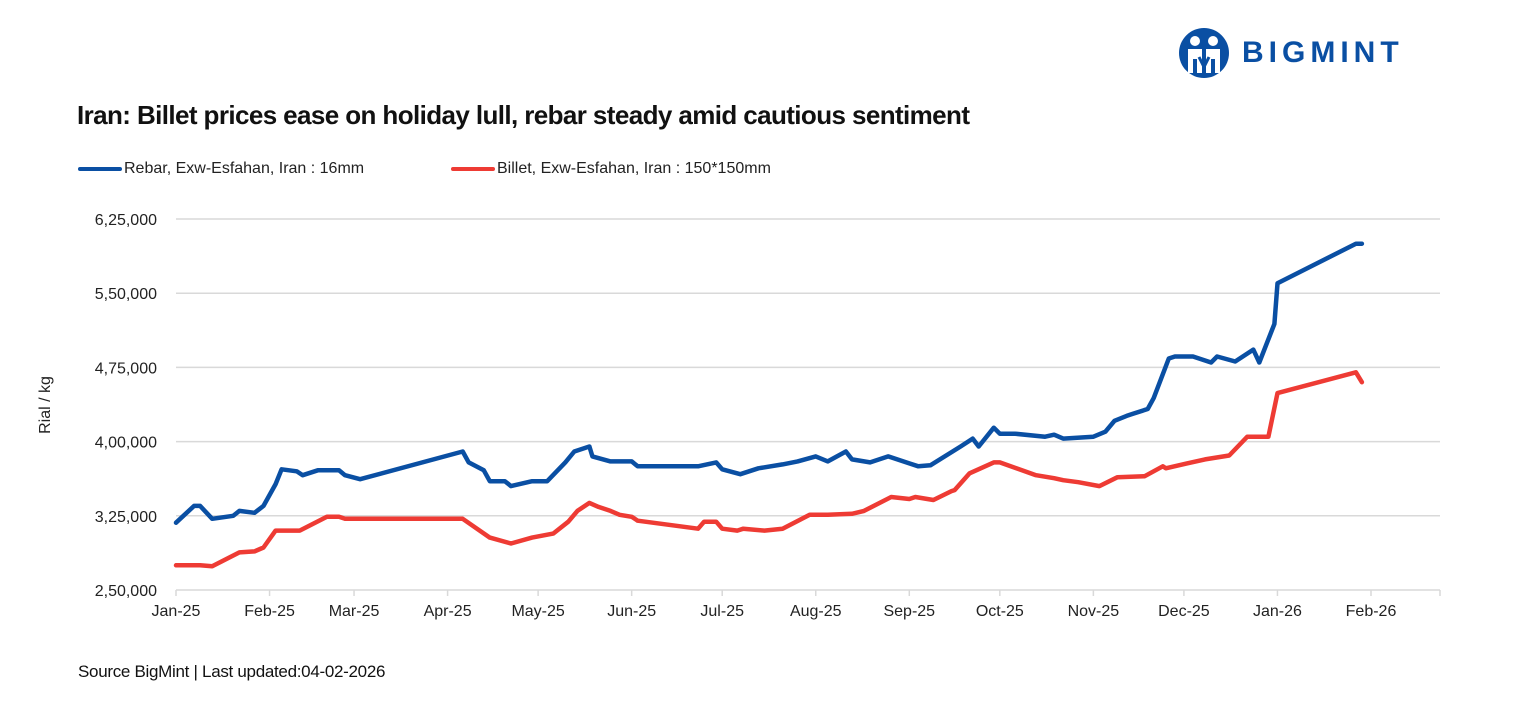  What do you see at coordinates (269, 611) in the screenshot?
I see `x-tick-label: Feb-25` at bounding box center [269, 611].